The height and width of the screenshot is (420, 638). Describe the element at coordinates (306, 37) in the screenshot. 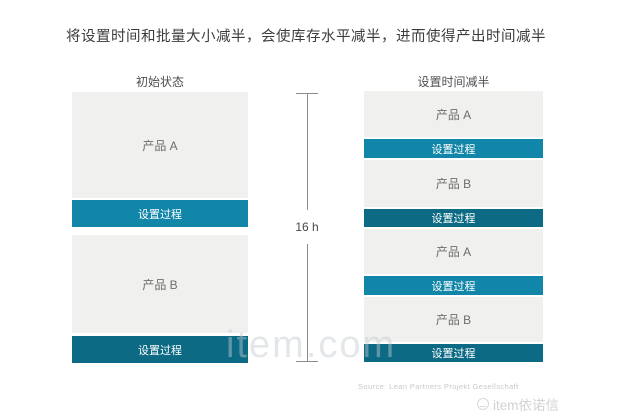

I see `page-title: 将设置时间和批量大小减半，会使库存水平减半，进而使得产出时间减半` at that location.